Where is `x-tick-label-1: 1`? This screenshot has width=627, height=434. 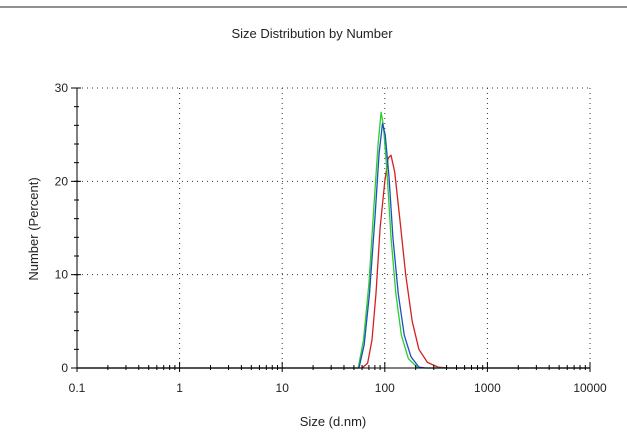 x-tick-label-1: 1 is located at coordinates (179, 388).